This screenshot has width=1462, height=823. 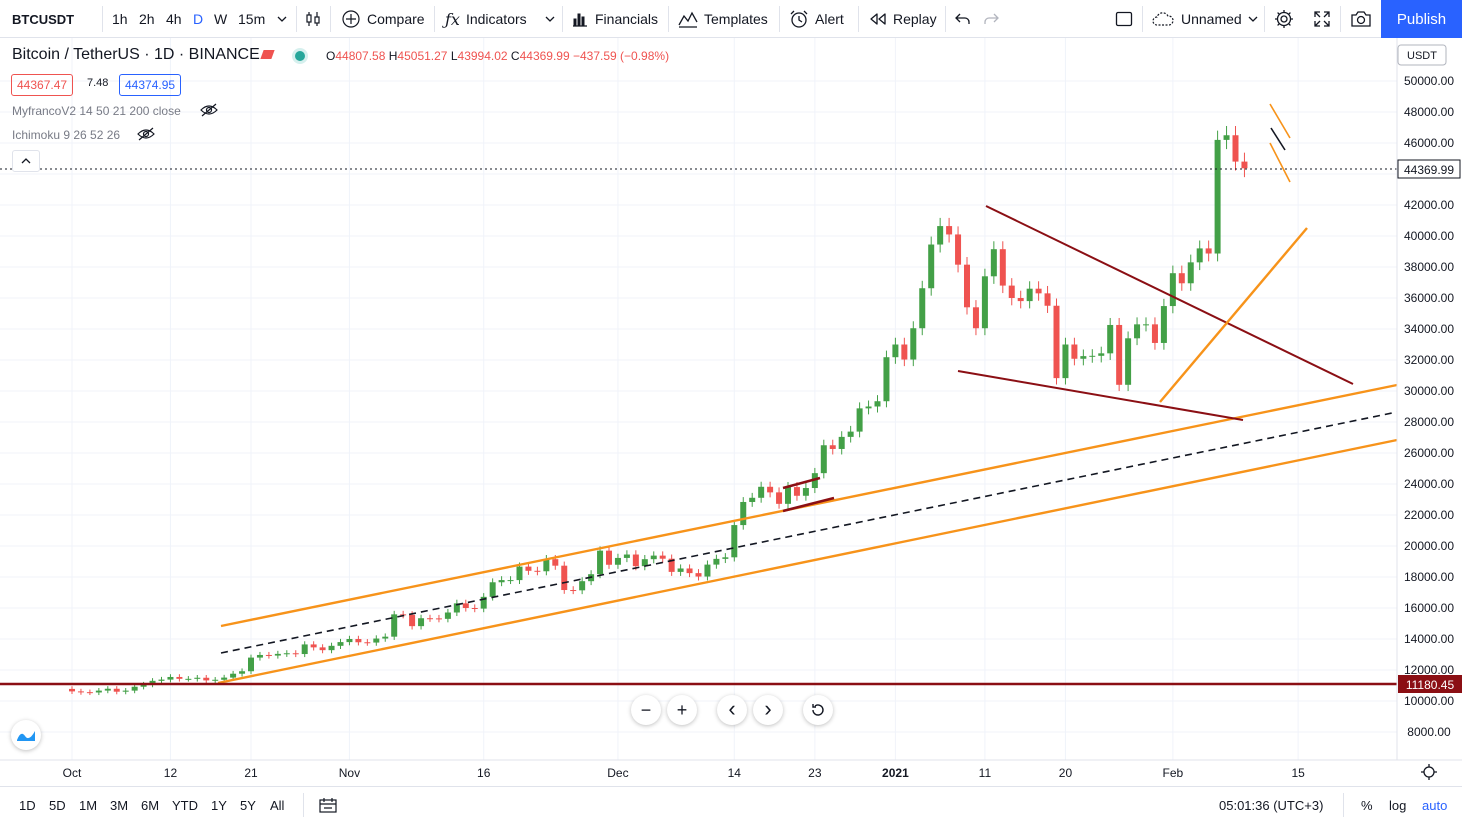 What do you see at coordinates (88, 805) in the screenshot?
I see `range-1m: 1M` at bounding box center [88, 805].